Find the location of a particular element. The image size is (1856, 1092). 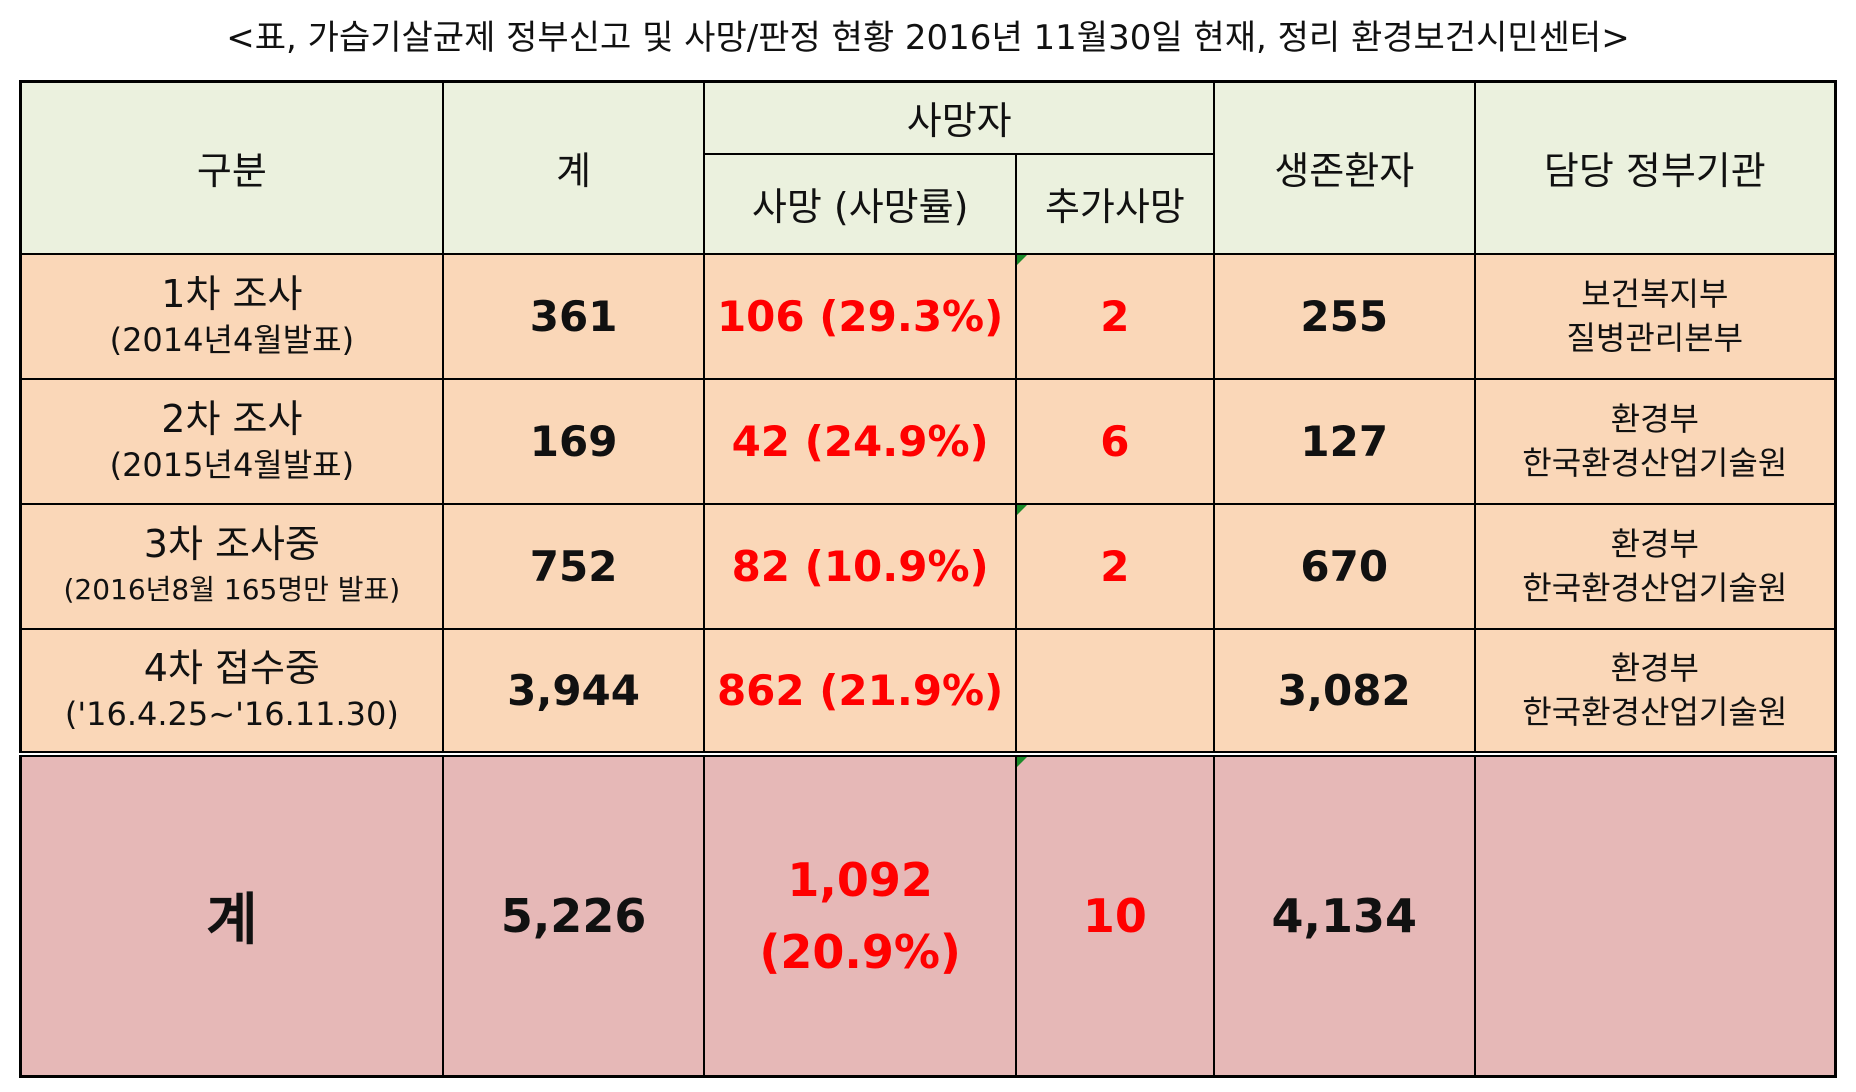

row-label: 3차 조사중 is located at coordinates (231, 544).